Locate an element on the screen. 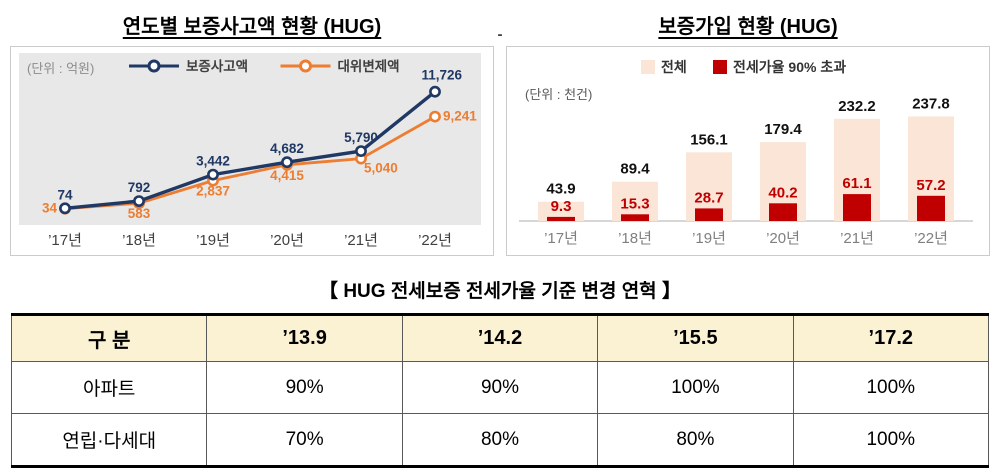 The image size is (1000, 475). table-header-cell: ’14.2 is located at coordinates (500, 338).